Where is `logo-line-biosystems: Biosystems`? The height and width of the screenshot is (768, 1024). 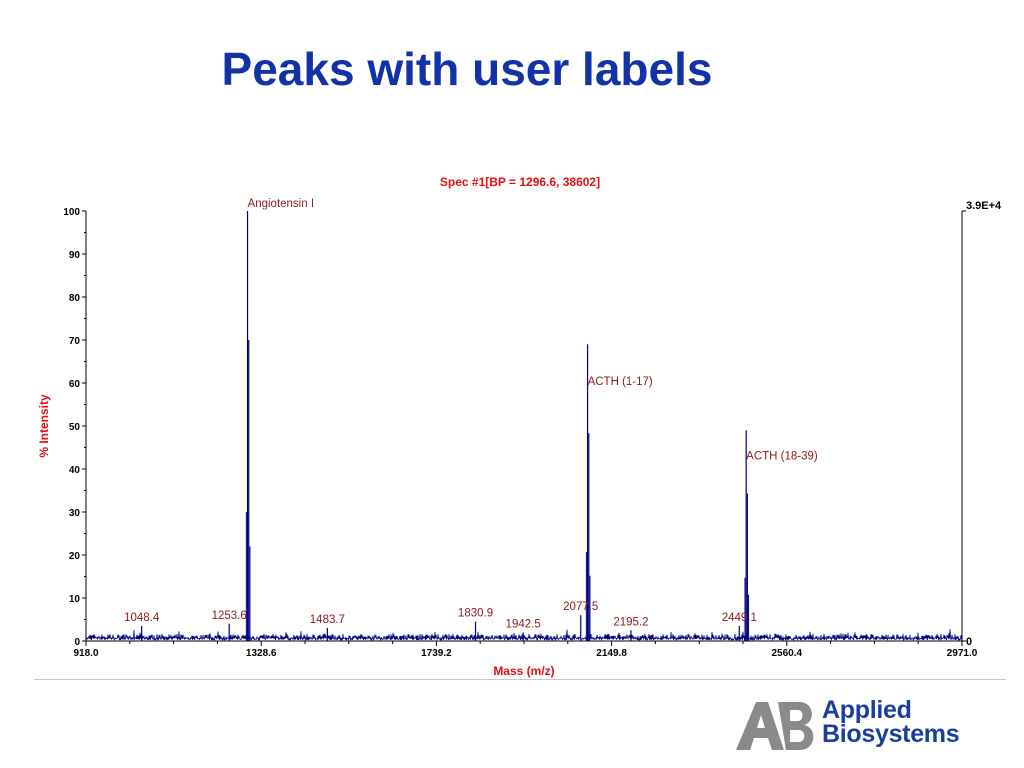 logo-line-biosystems: Biosystems is located at coordinates (891, 734).